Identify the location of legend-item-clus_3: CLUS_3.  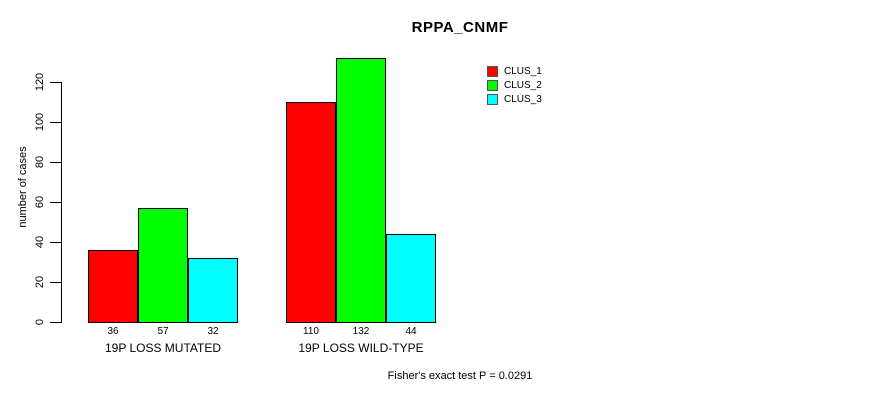
(514, 99).